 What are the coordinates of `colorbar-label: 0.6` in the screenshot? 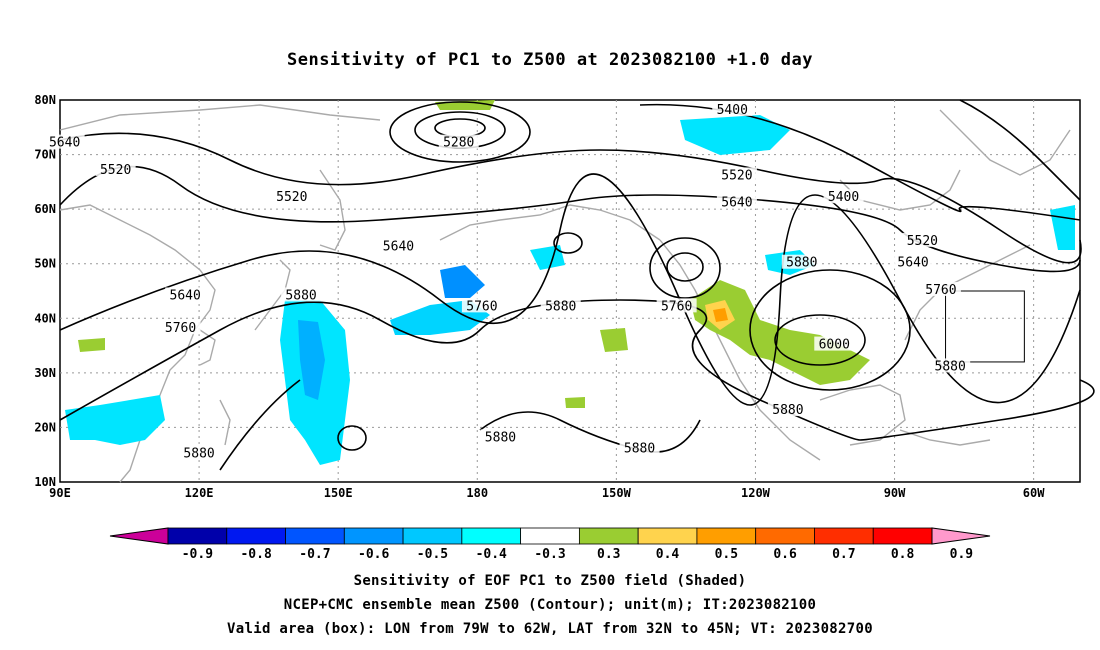 It's located at (785, 554).